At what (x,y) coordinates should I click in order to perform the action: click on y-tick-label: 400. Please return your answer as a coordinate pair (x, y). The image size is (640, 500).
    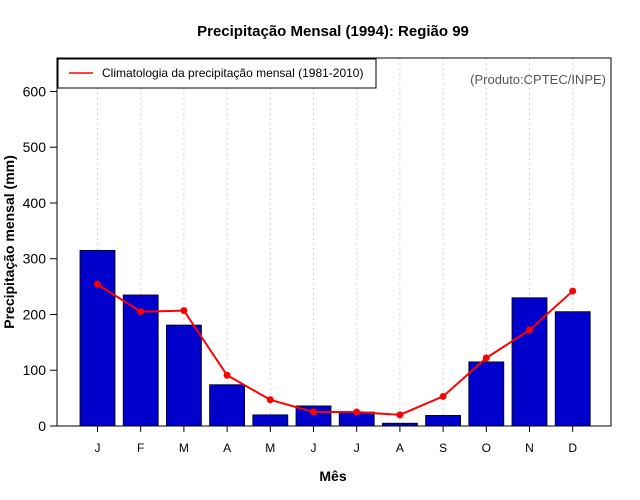
    Looking at the image, I should click on (35, 203).